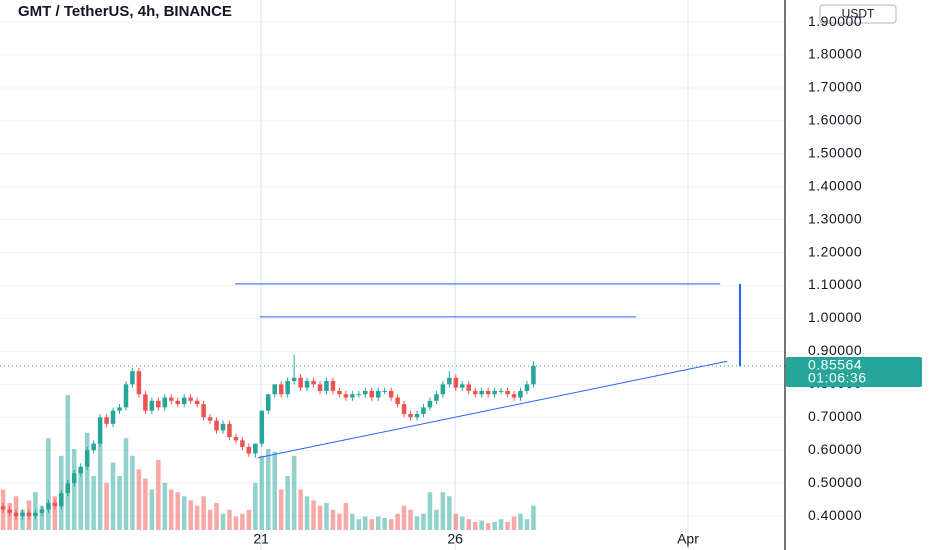 The image size is (932, 550). Describe the element at coordinates (125, 11) in the screenshot. I see `chart-title: GMT / TetherUS, 4h, BINANCE` at that location.